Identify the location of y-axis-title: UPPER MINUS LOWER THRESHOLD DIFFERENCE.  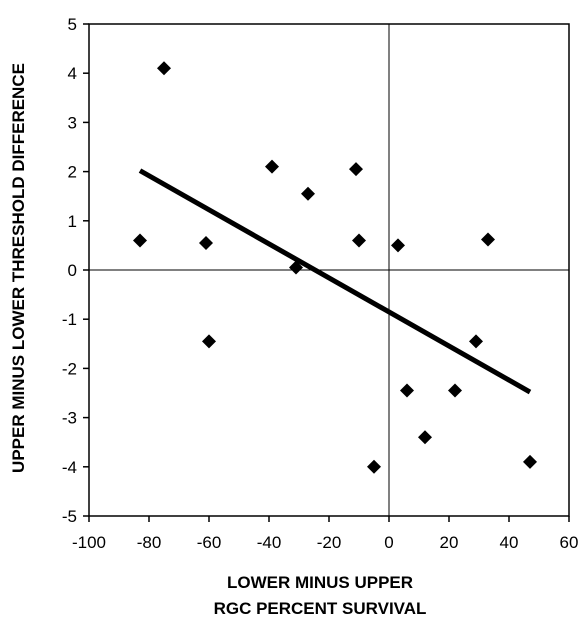
(18, 268).